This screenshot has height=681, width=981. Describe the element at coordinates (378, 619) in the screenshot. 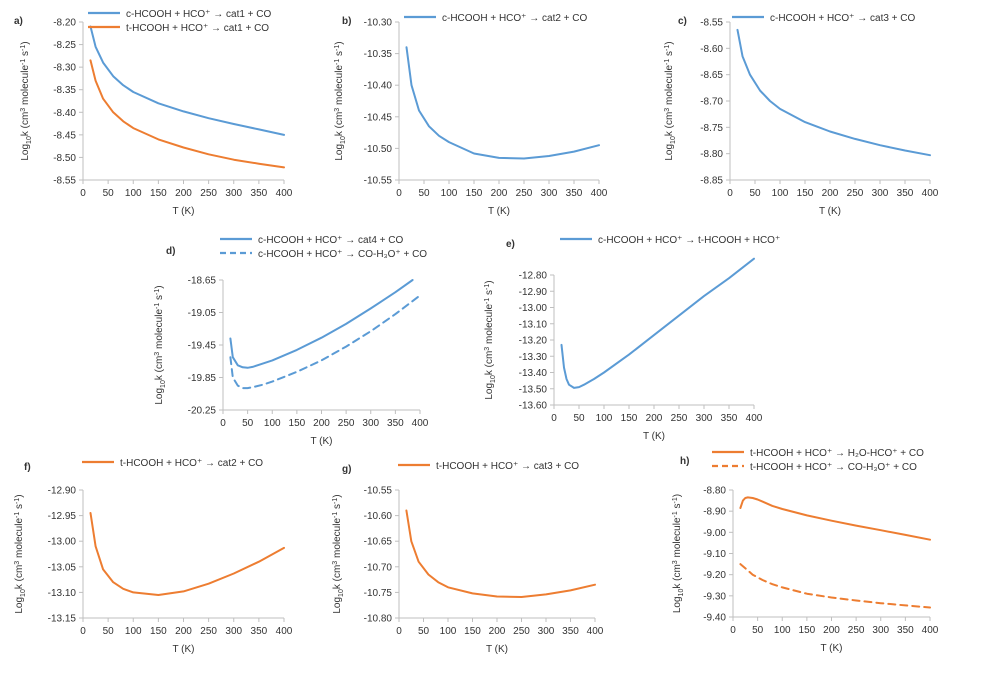

I see `y-tick-label: -10.80` at that location.